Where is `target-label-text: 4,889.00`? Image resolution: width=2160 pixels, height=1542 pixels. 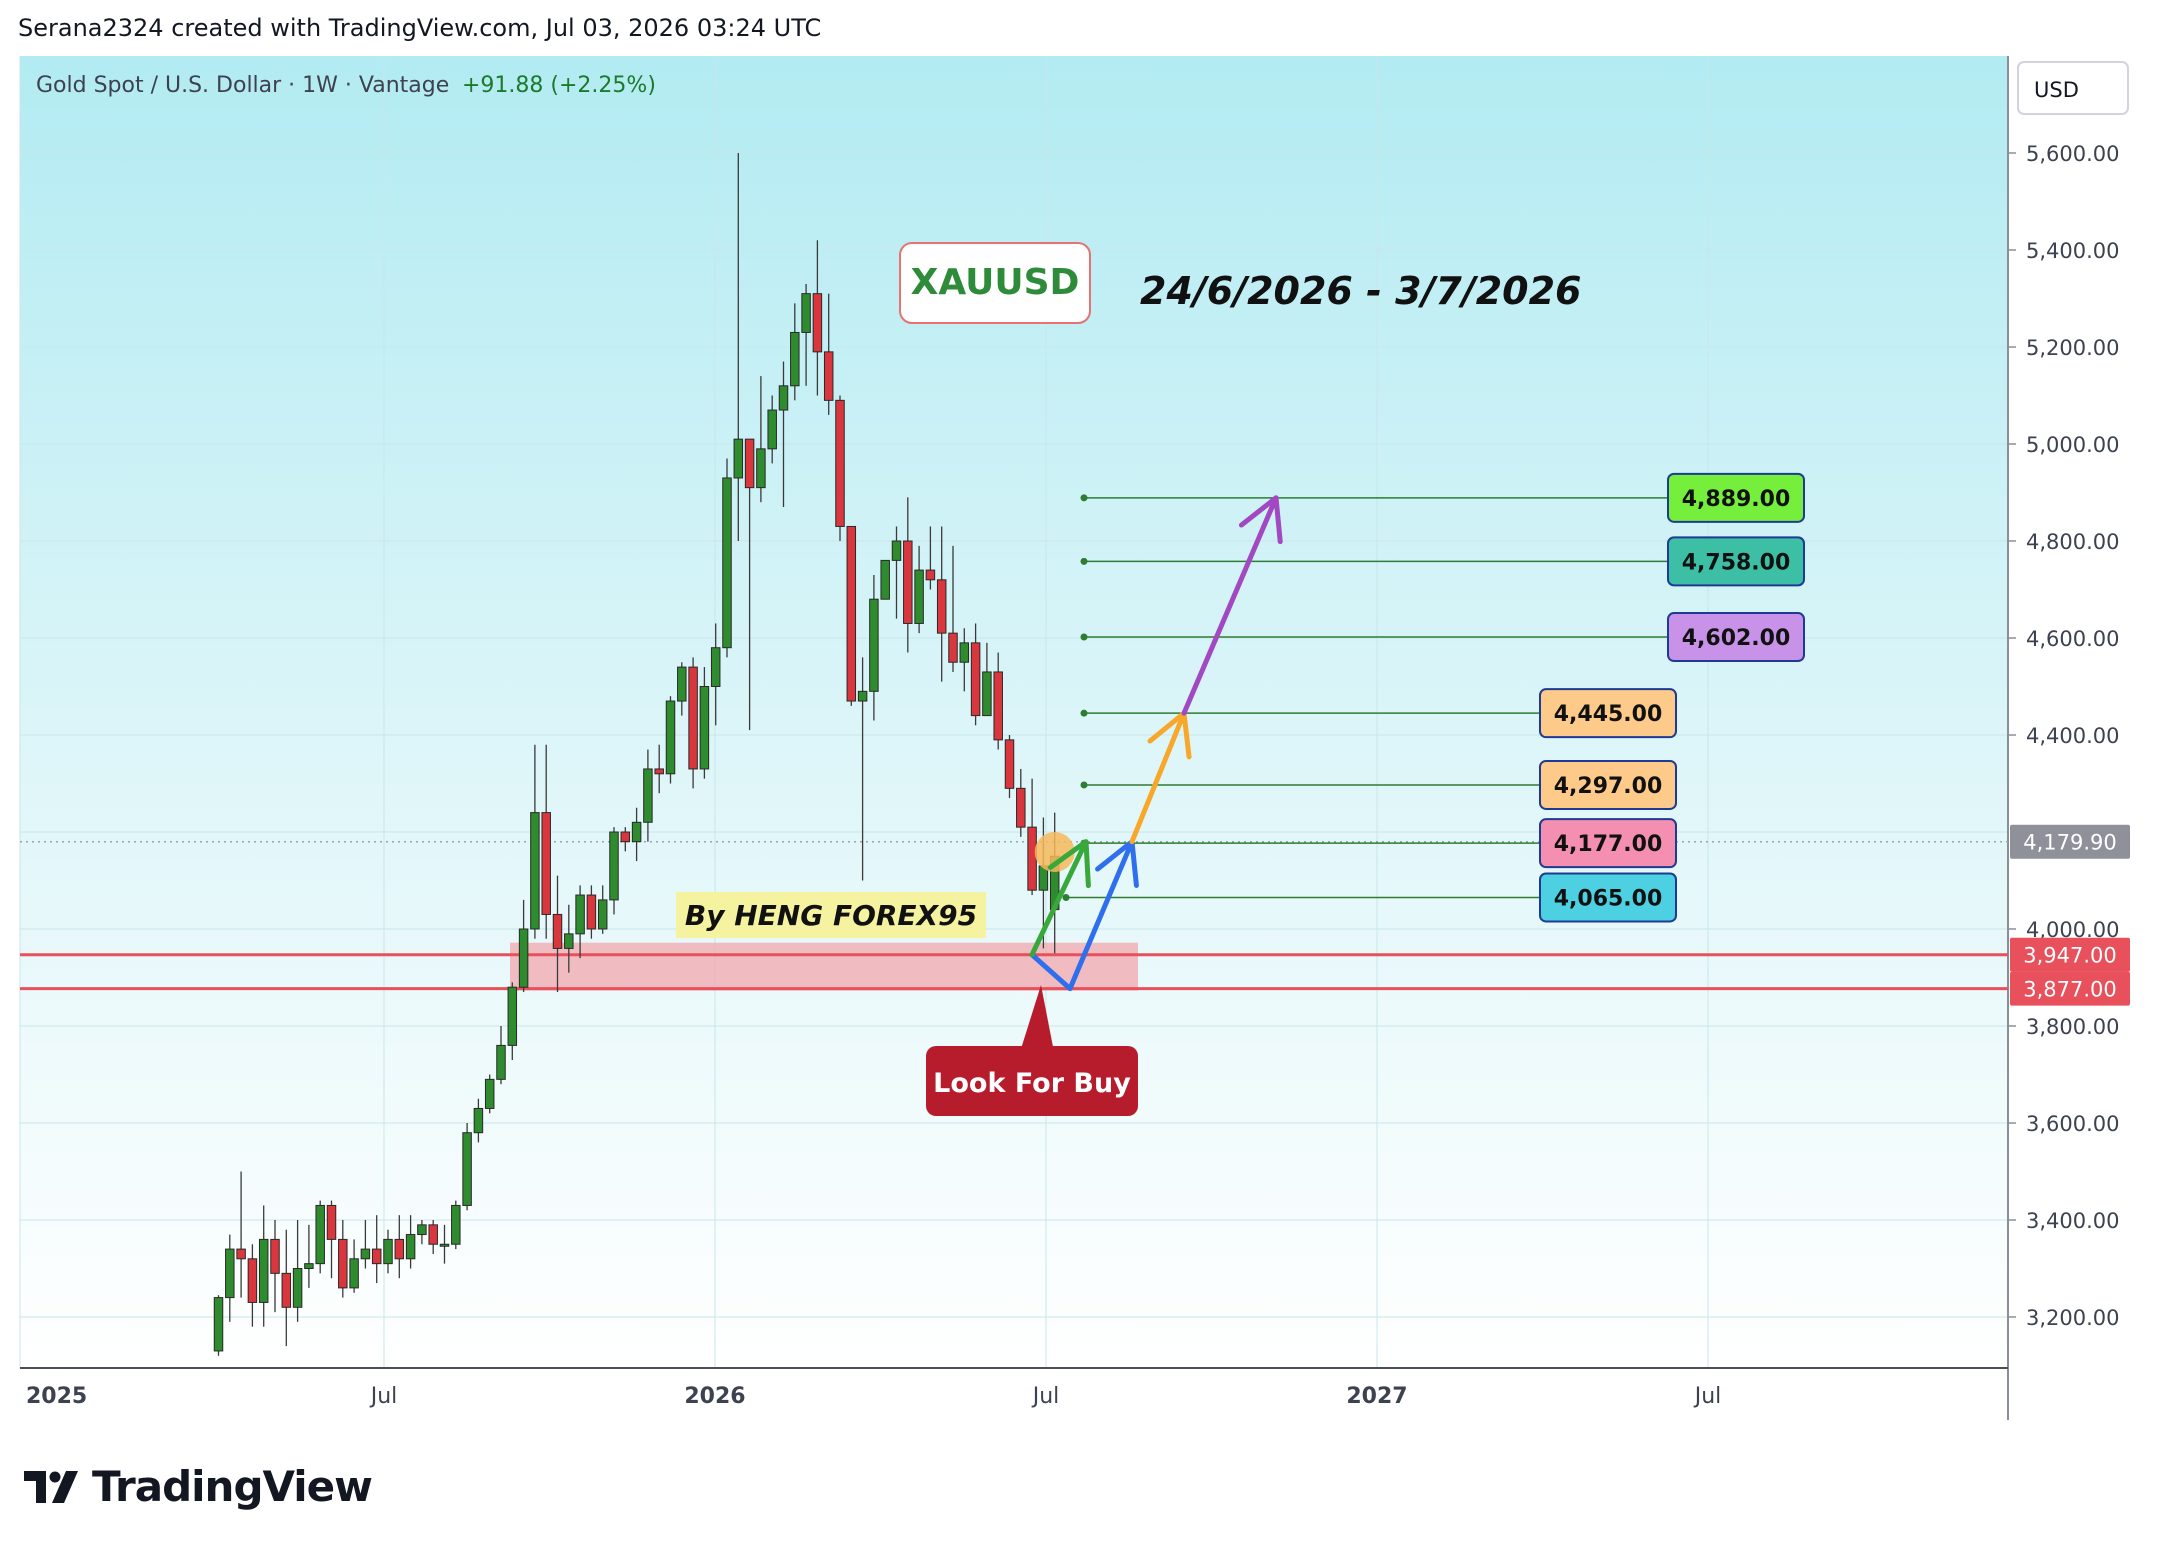 target-label-text: 4,889.00 is located at coordinates (1736, 499).